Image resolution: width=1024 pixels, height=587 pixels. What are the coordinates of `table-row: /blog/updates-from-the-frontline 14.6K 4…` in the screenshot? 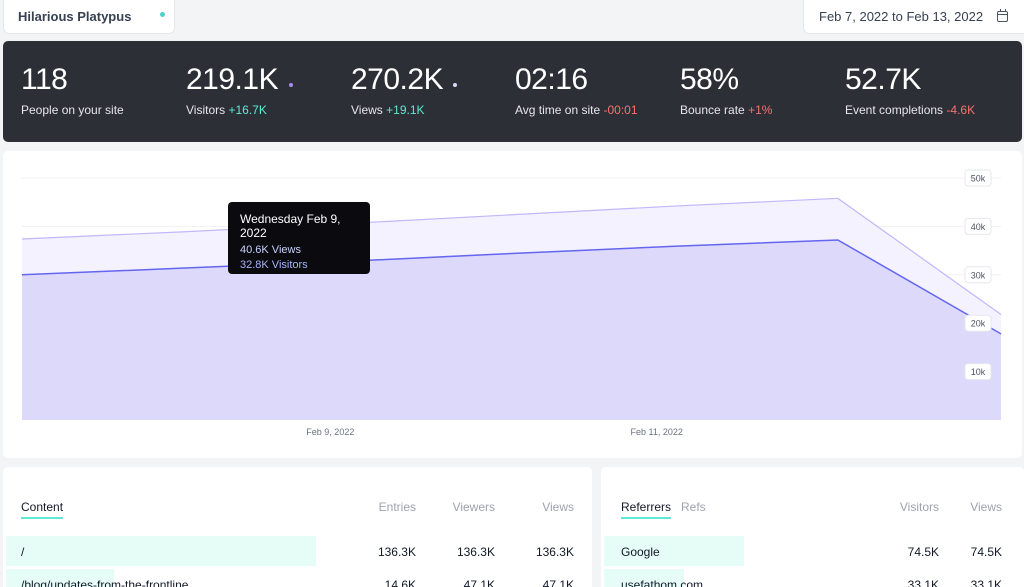 It's located at (297, 578).